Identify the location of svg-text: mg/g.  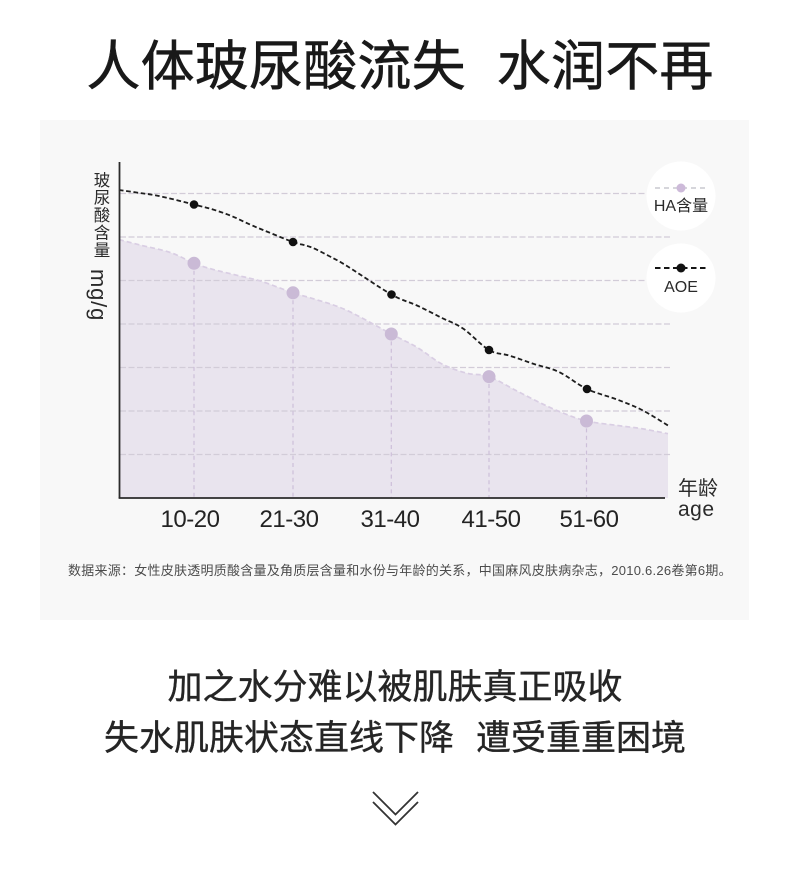
(98, 295).